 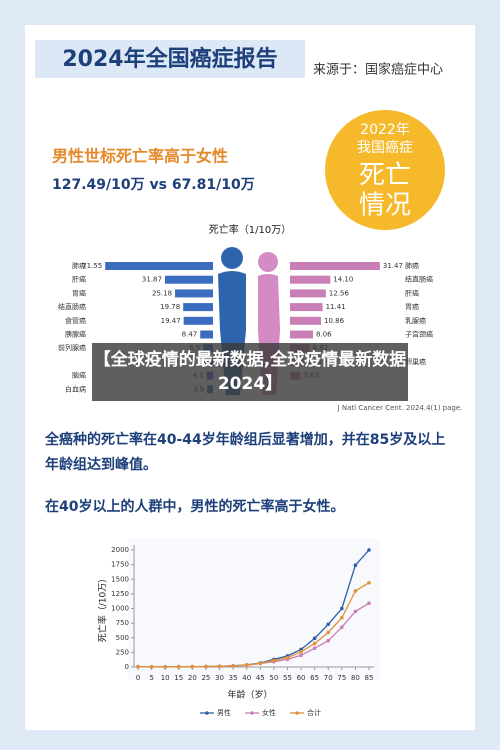 What do you see at coordinates (385, 176) in the screenshot?
I see `badge-line: 死亡` at bounding box center [385, 176].